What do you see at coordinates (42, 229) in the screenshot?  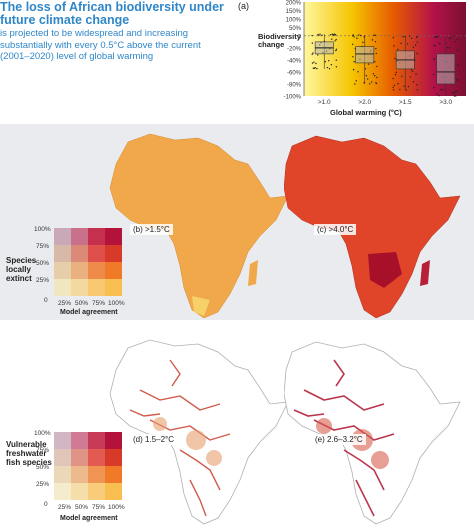 I see `legend-top-y0: 100%` at bounding box center [42, 229].